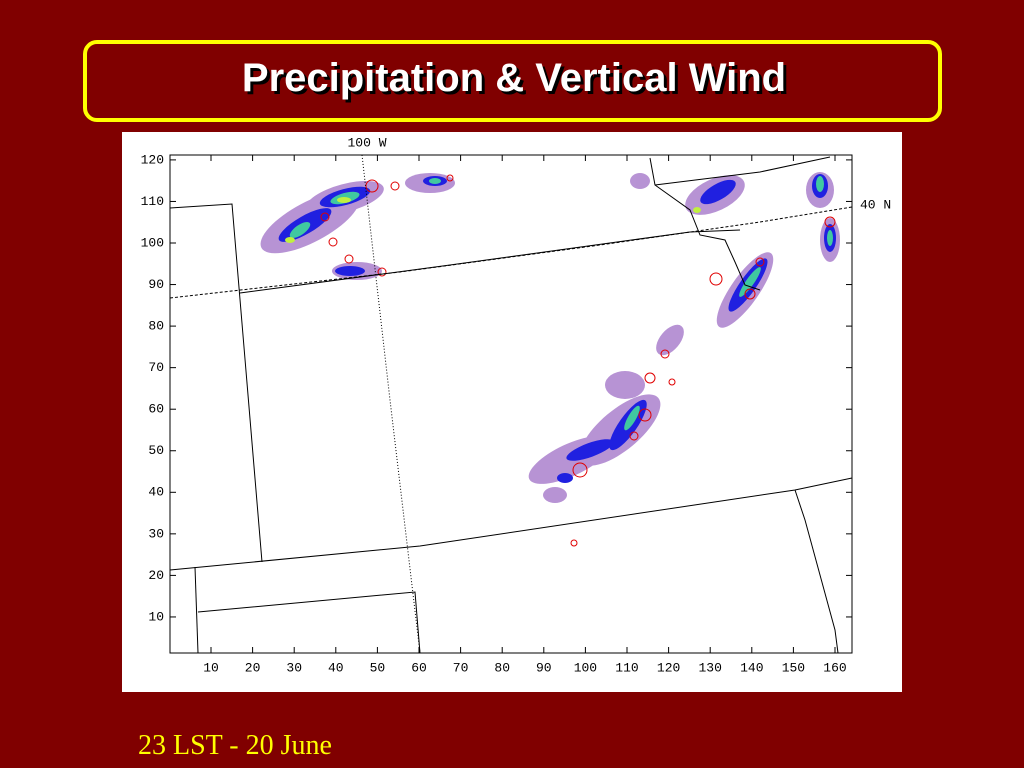  What do you see at coordinates (253, 667) in the screenshot?
I see `x-tick-label: 20` at bounding box center [253, 667].